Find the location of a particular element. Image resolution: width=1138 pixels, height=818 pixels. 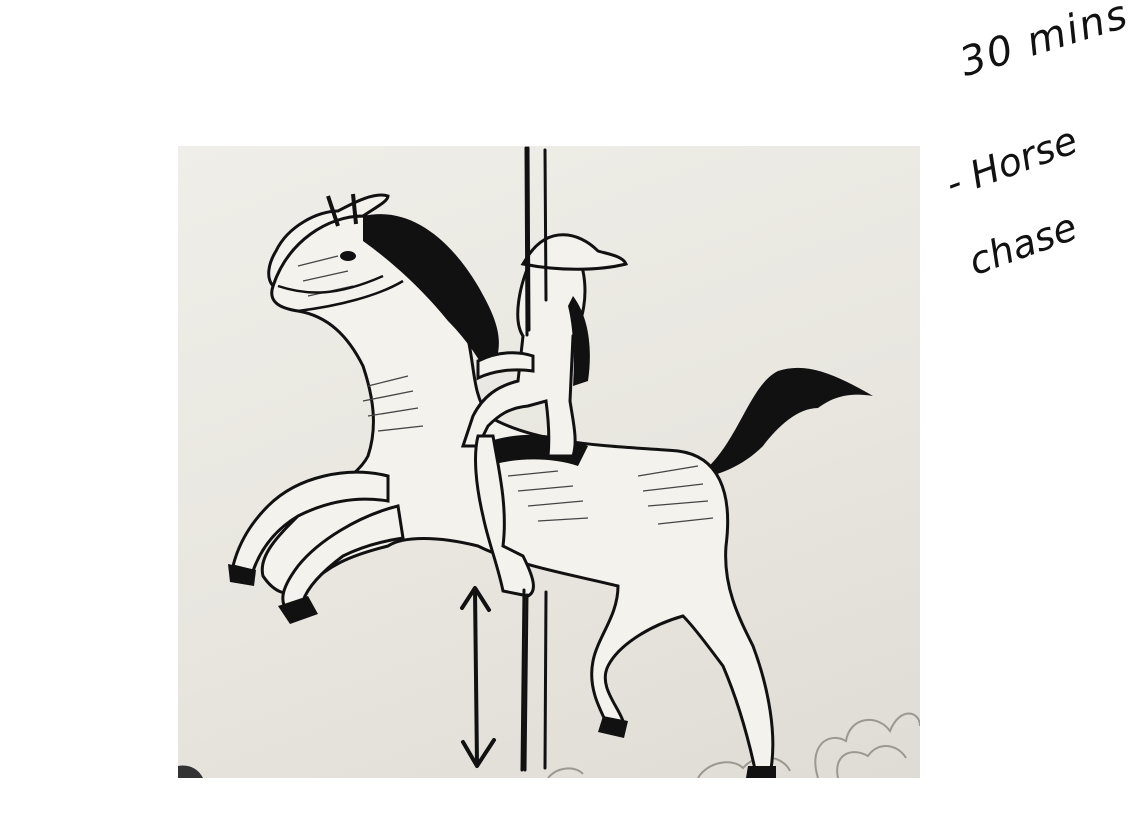

photo-corner-shadow is located at coordinates (190, 771).